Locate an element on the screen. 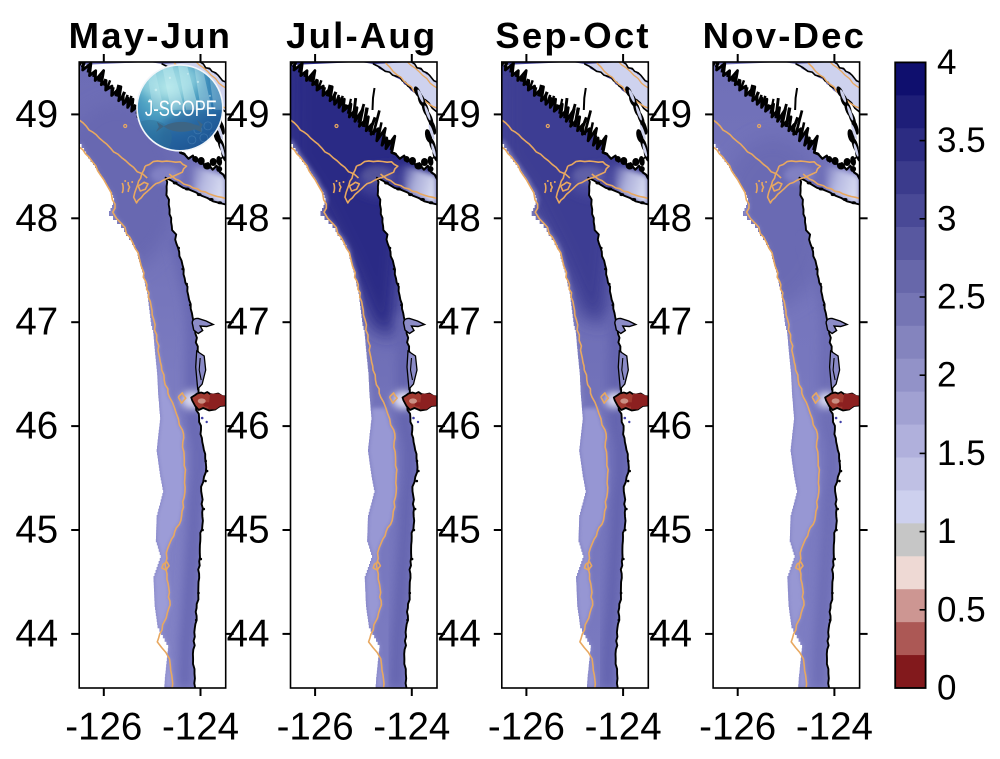 The width and height of the screenshot is (1000, 759). svg-text: 3.5 is located at coordinates (961, 140).